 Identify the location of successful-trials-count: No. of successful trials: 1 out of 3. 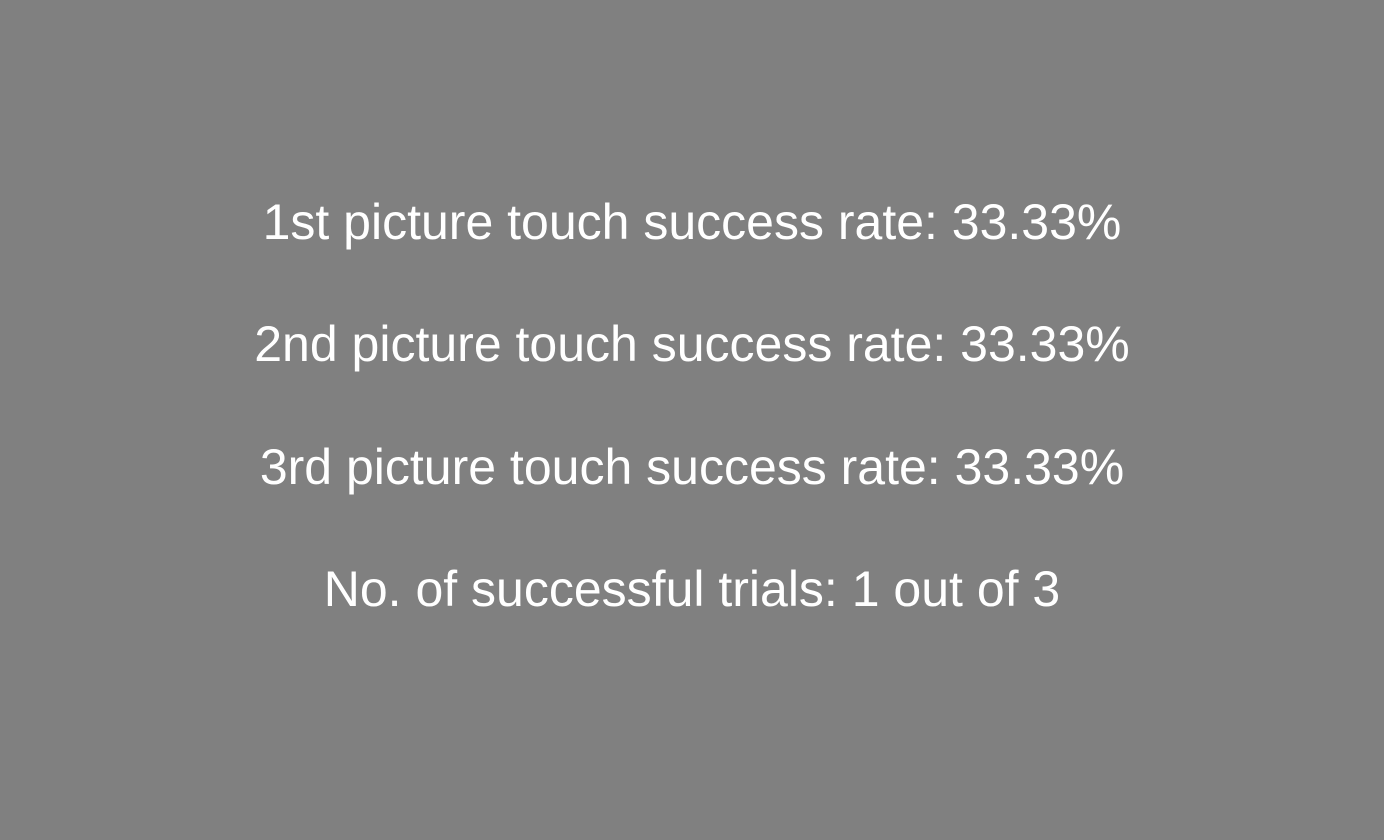
(692, 589).